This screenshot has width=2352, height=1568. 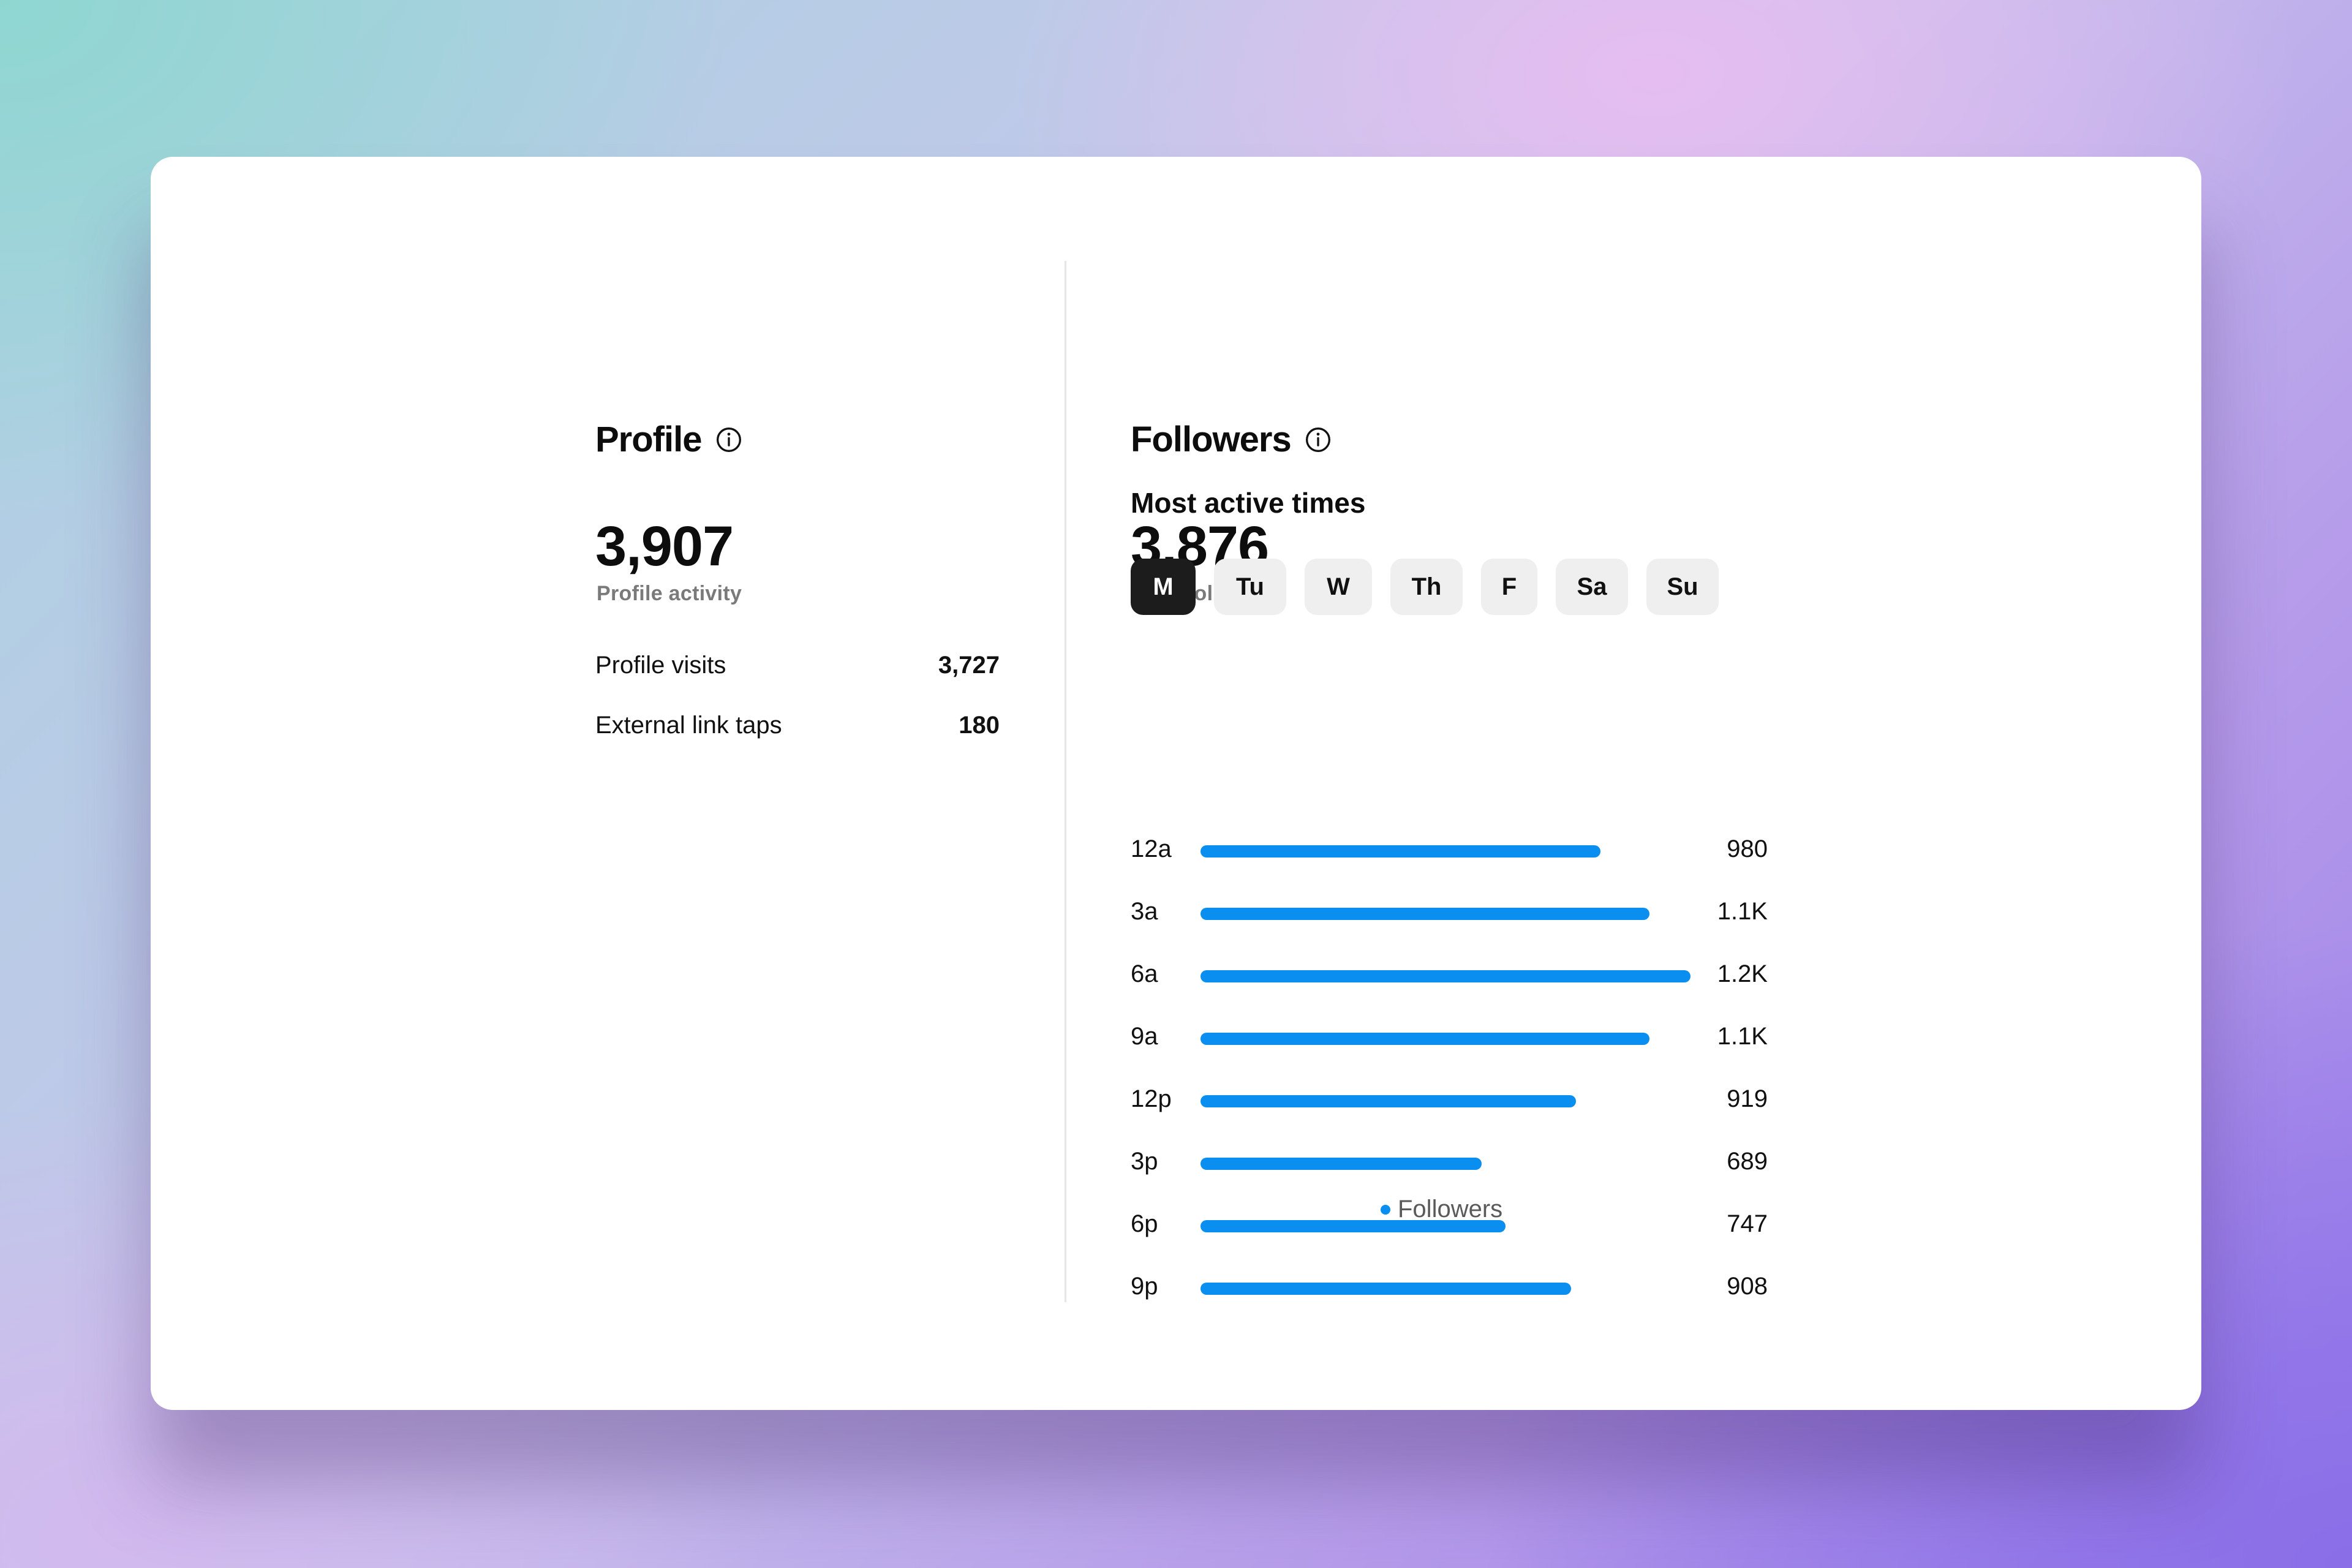 What do you see at coordinates (1145, 1162) in the screenshot?
I see `bar-category-label: 3p` at bounding box center [1145, 1162].